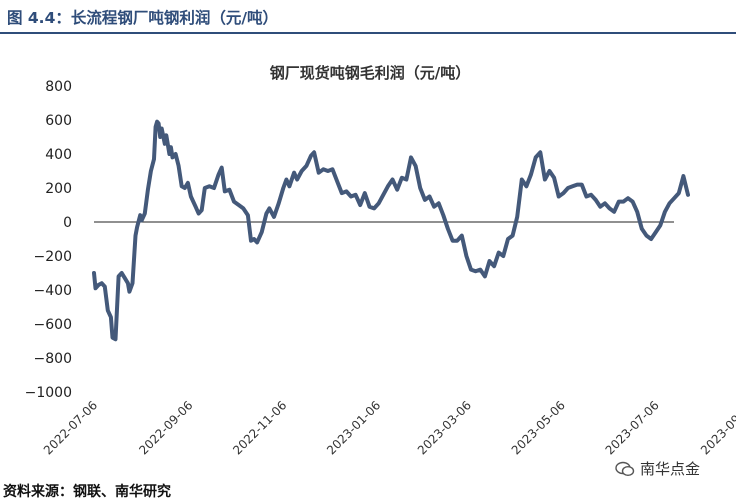  I want to click on x-tick-label: 2023-01-06, so click(353, 427).